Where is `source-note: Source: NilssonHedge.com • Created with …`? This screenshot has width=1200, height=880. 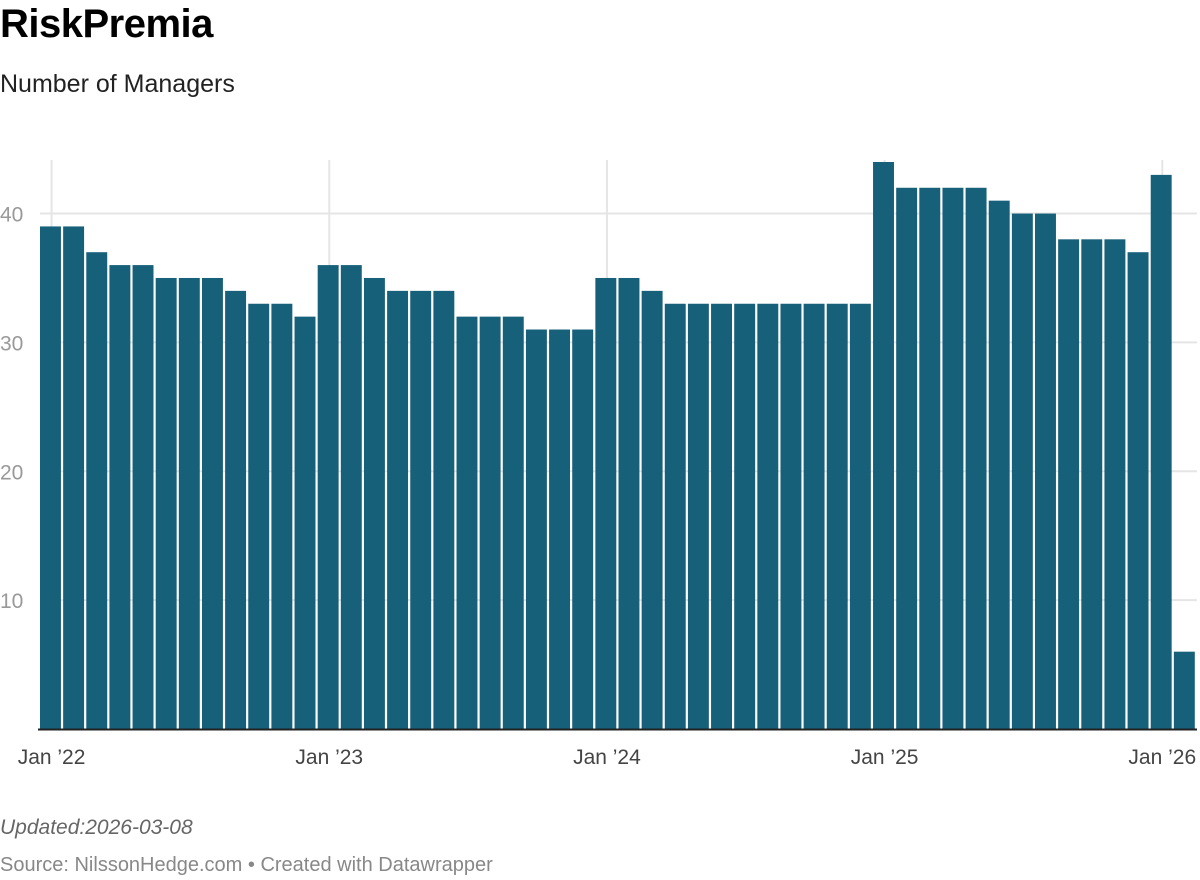
source-note: Source: NilssonHedge.com • Created with … is located at coordinates (246, 865).